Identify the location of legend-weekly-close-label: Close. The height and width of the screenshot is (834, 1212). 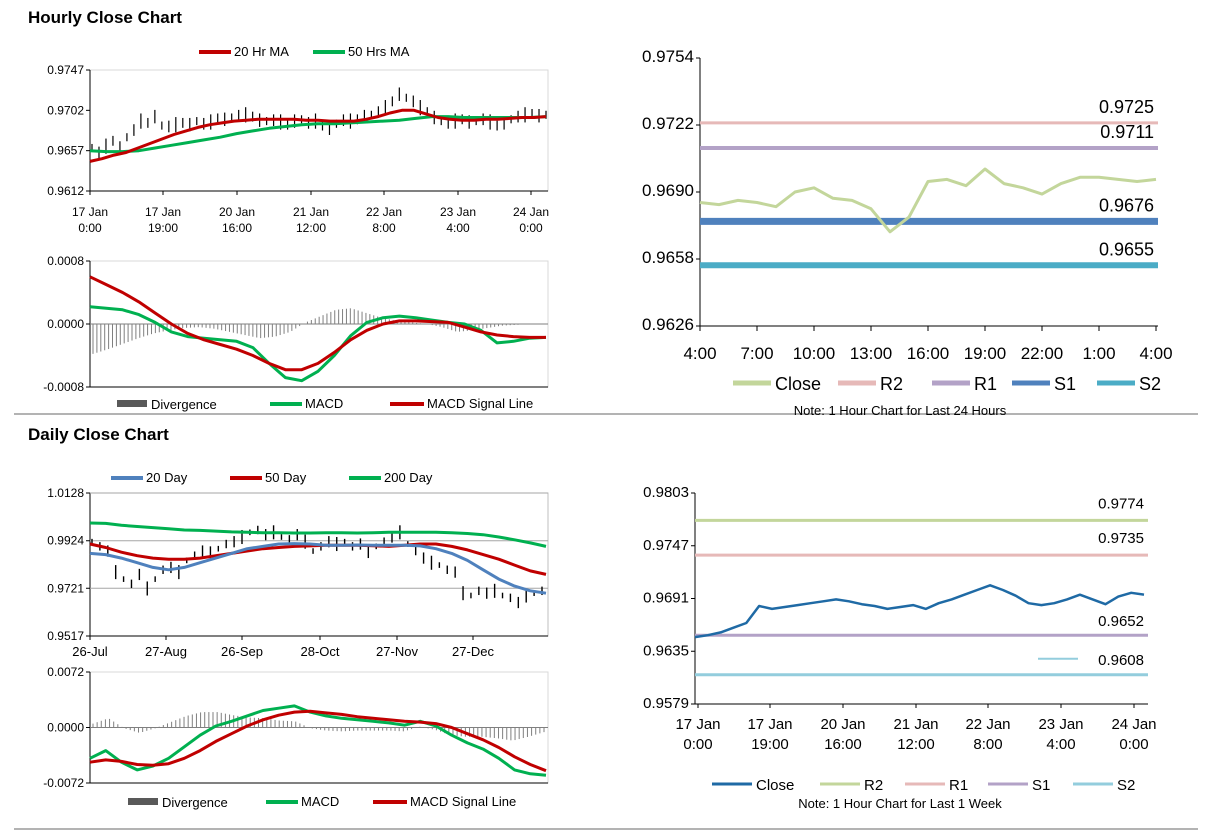
(775, 785).